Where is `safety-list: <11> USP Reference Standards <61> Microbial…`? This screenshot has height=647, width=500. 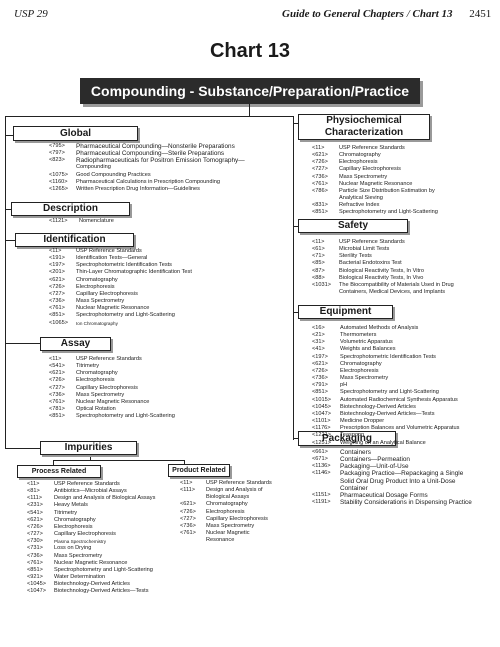 safety-list: <11> USP Reference Standards <61> Microbial… is located at coordinates (383, 267).